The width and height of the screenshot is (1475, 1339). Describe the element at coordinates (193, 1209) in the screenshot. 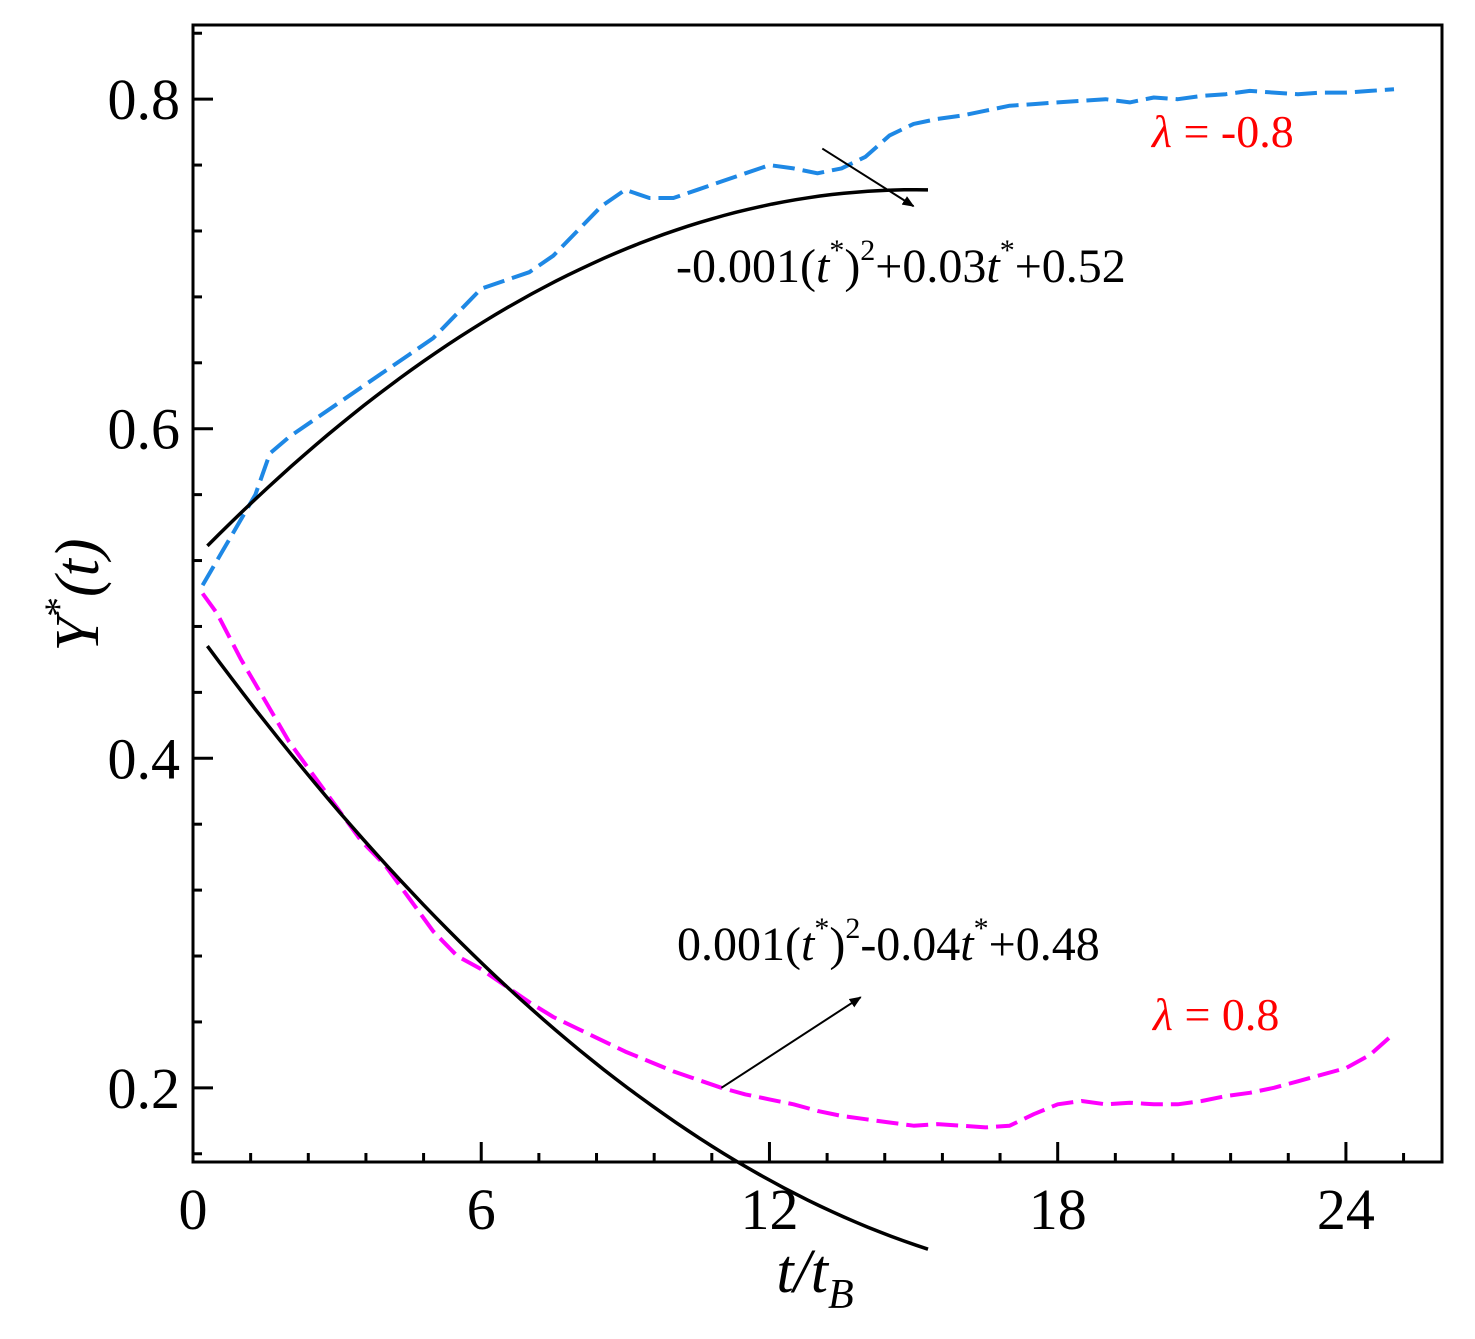

I see `x-tick-label: 0` at that location.